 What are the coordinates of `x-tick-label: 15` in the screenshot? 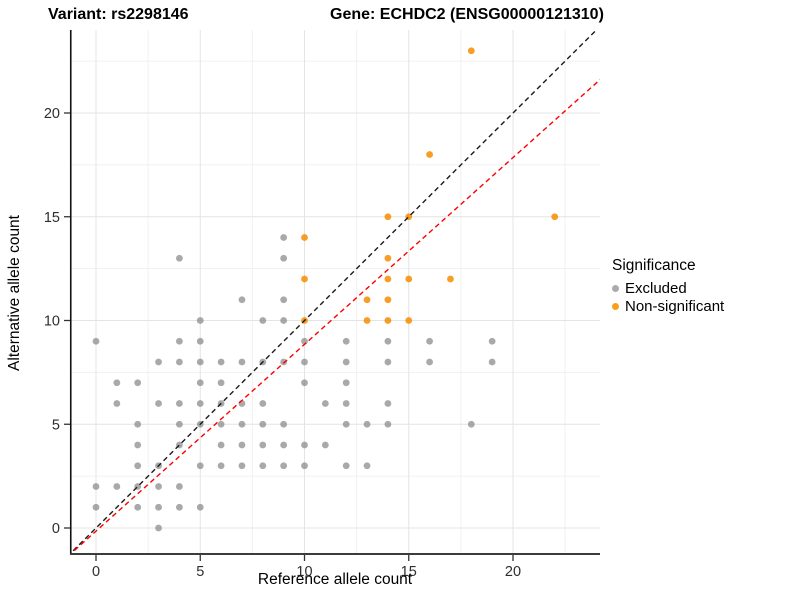 It's located at (409, 572).